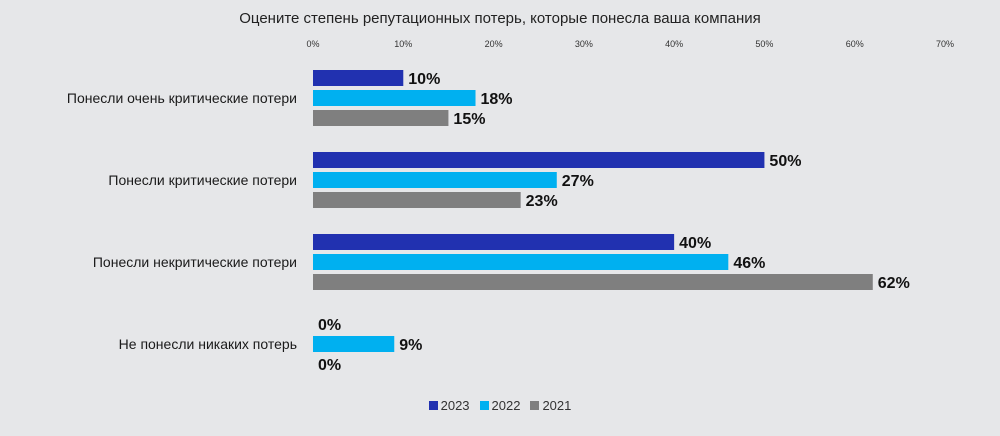 The height and width of the screenshot is (436, 1000). I want to click on legend-item-2021: 2021, so click(550, 405).